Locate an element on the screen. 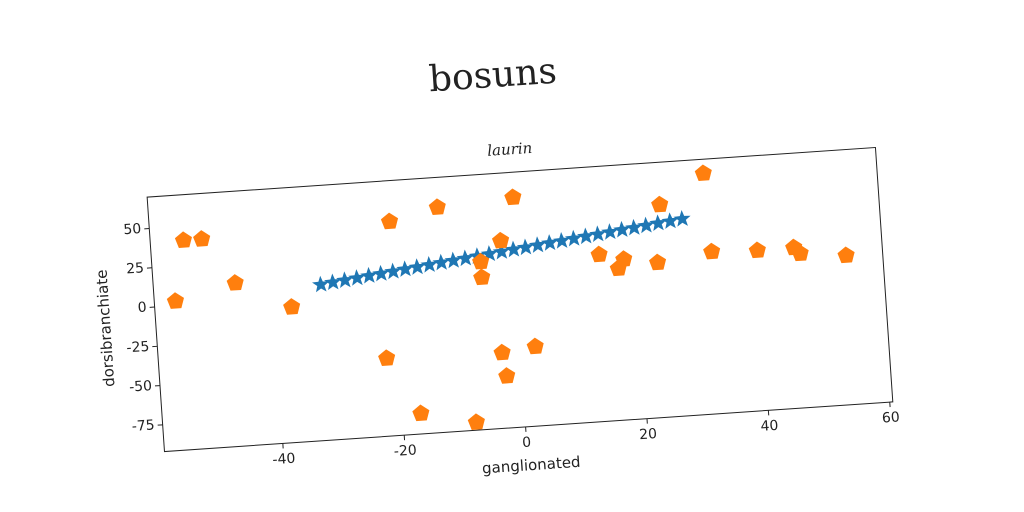 This screenshot has width=1024, height=512. y-tick-label: -75 is located at coordinates (143, 426).